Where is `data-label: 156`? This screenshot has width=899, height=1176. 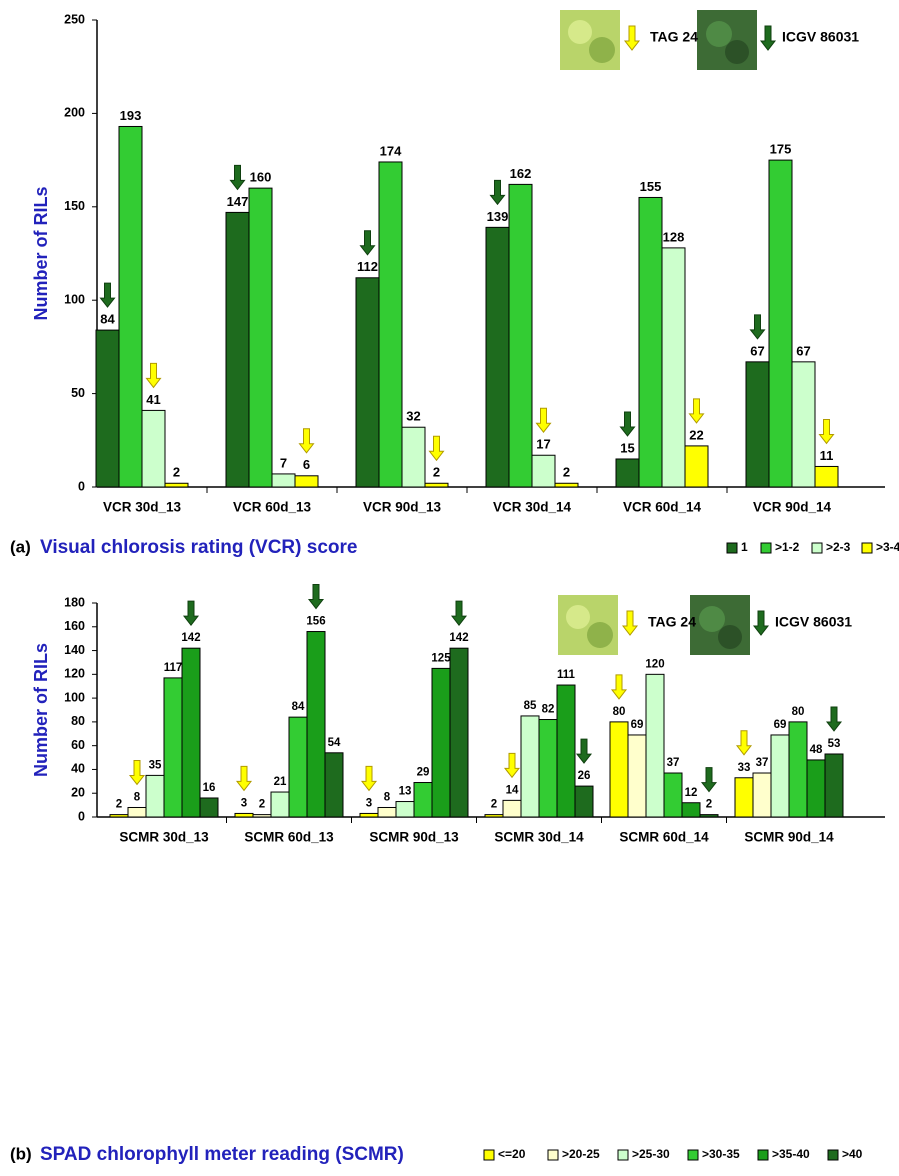 data-label: 156 is located at coordinates (315, 622).